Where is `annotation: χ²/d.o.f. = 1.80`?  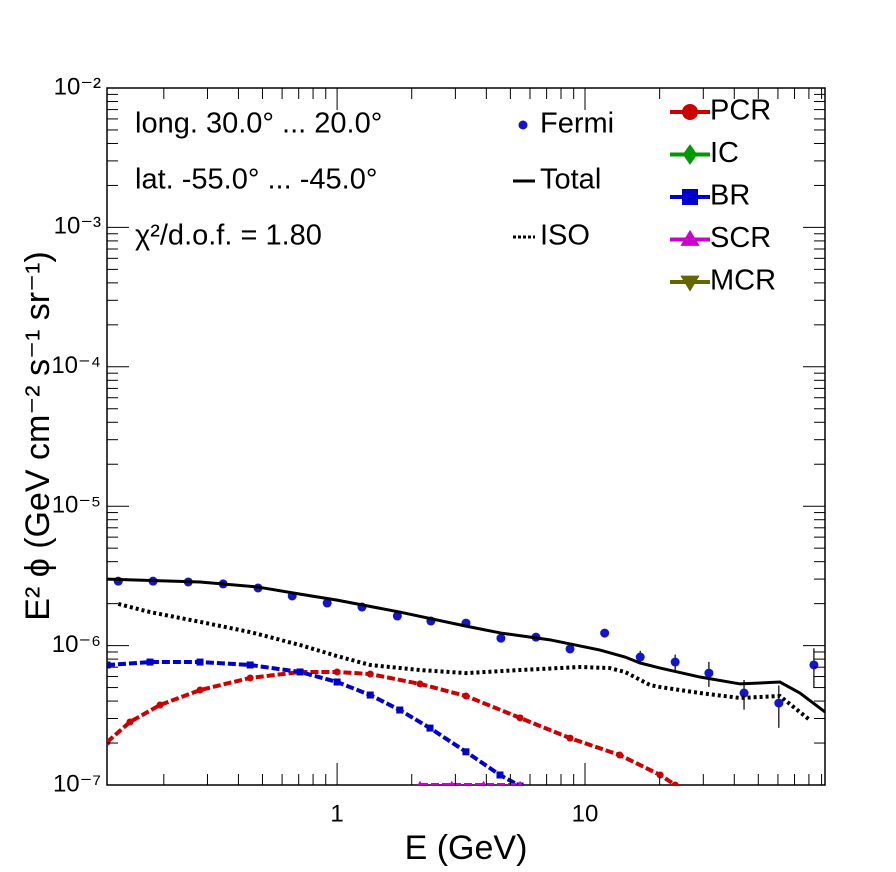
annotation: χ²/d.o.f. = 1.80 is located at coordinates (228, 236).